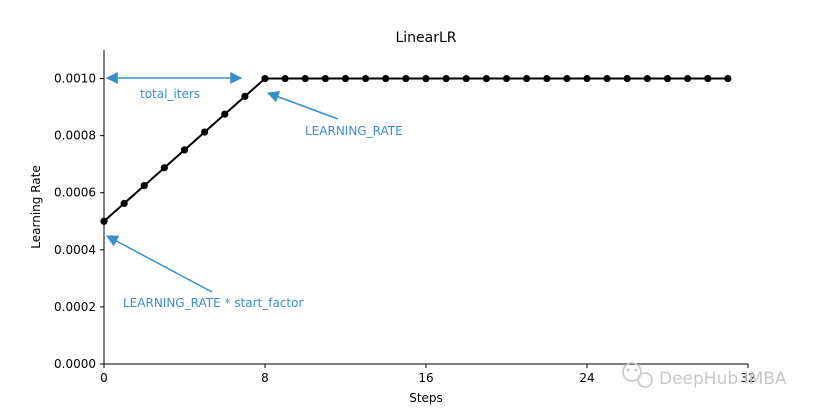  Describe the element at coordinates (75, 136) in the screenshot. I see `y-tick-label: 0.0008` at that location.